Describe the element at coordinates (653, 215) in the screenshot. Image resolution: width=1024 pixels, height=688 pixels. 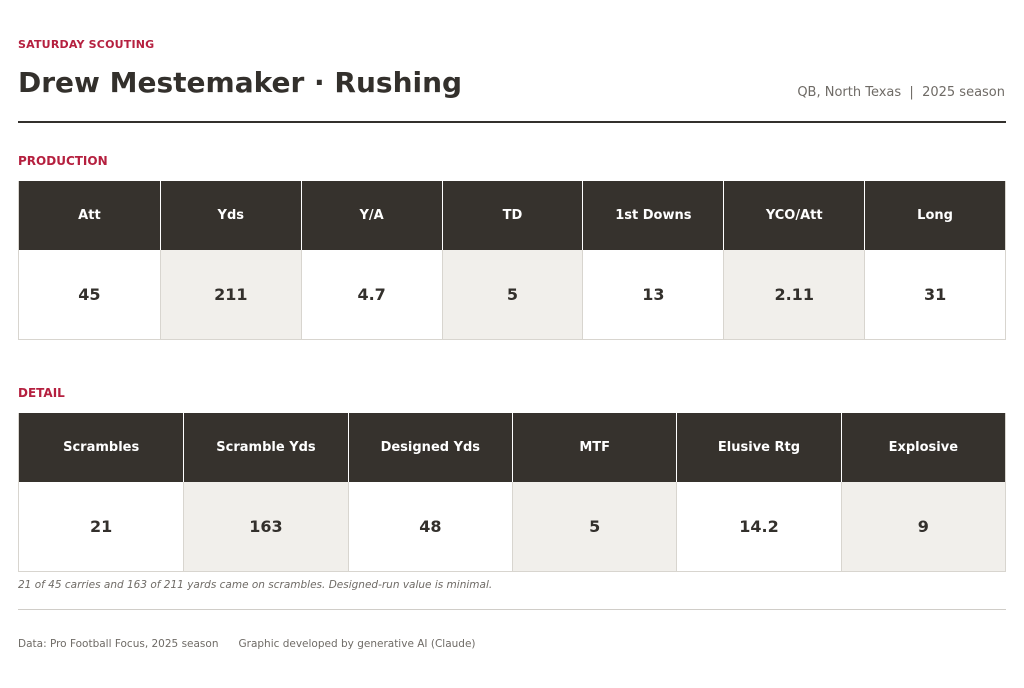
I see `production-header-first-downs: 1st Downs` at that location.